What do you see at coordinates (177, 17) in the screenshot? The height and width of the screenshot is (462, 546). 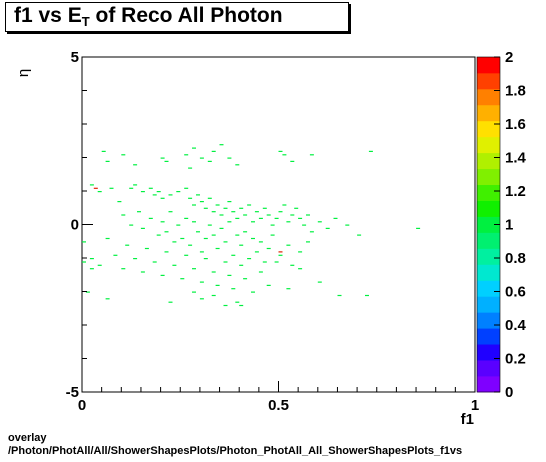 I see `chart-title-box: f1 vs ET of Reco All Photon` at bounding box center [177, 17].